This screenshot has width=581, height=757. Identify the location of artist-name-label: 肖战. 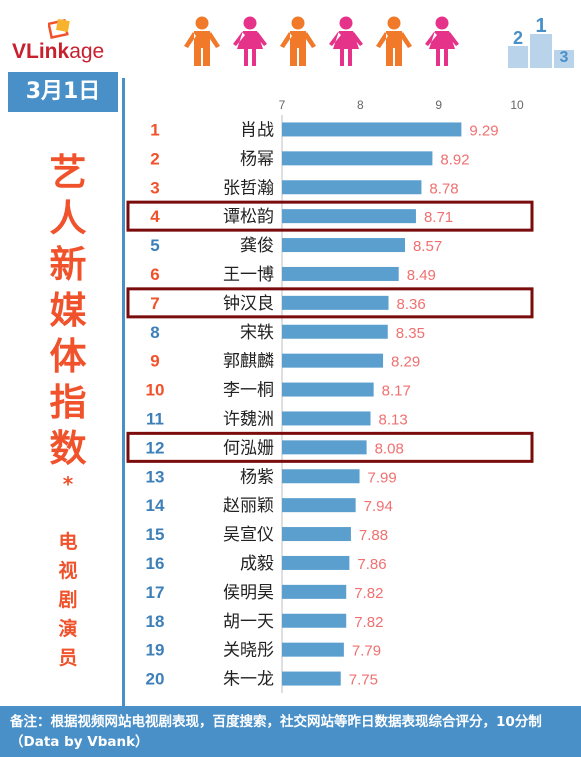
(257, 130).